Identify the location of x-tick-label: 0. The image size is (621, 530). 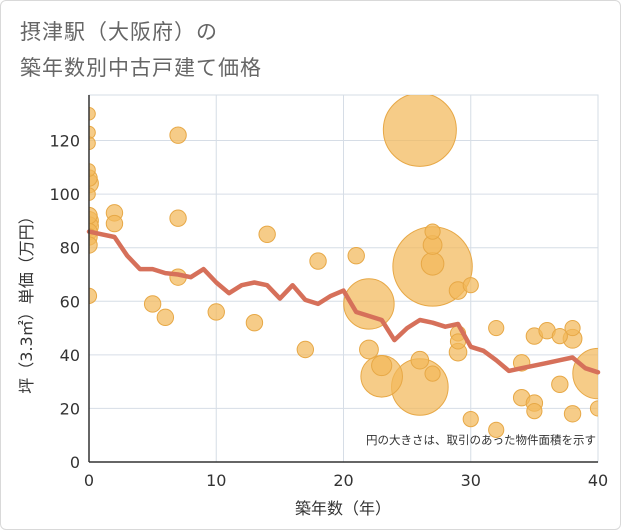
(89, 480).